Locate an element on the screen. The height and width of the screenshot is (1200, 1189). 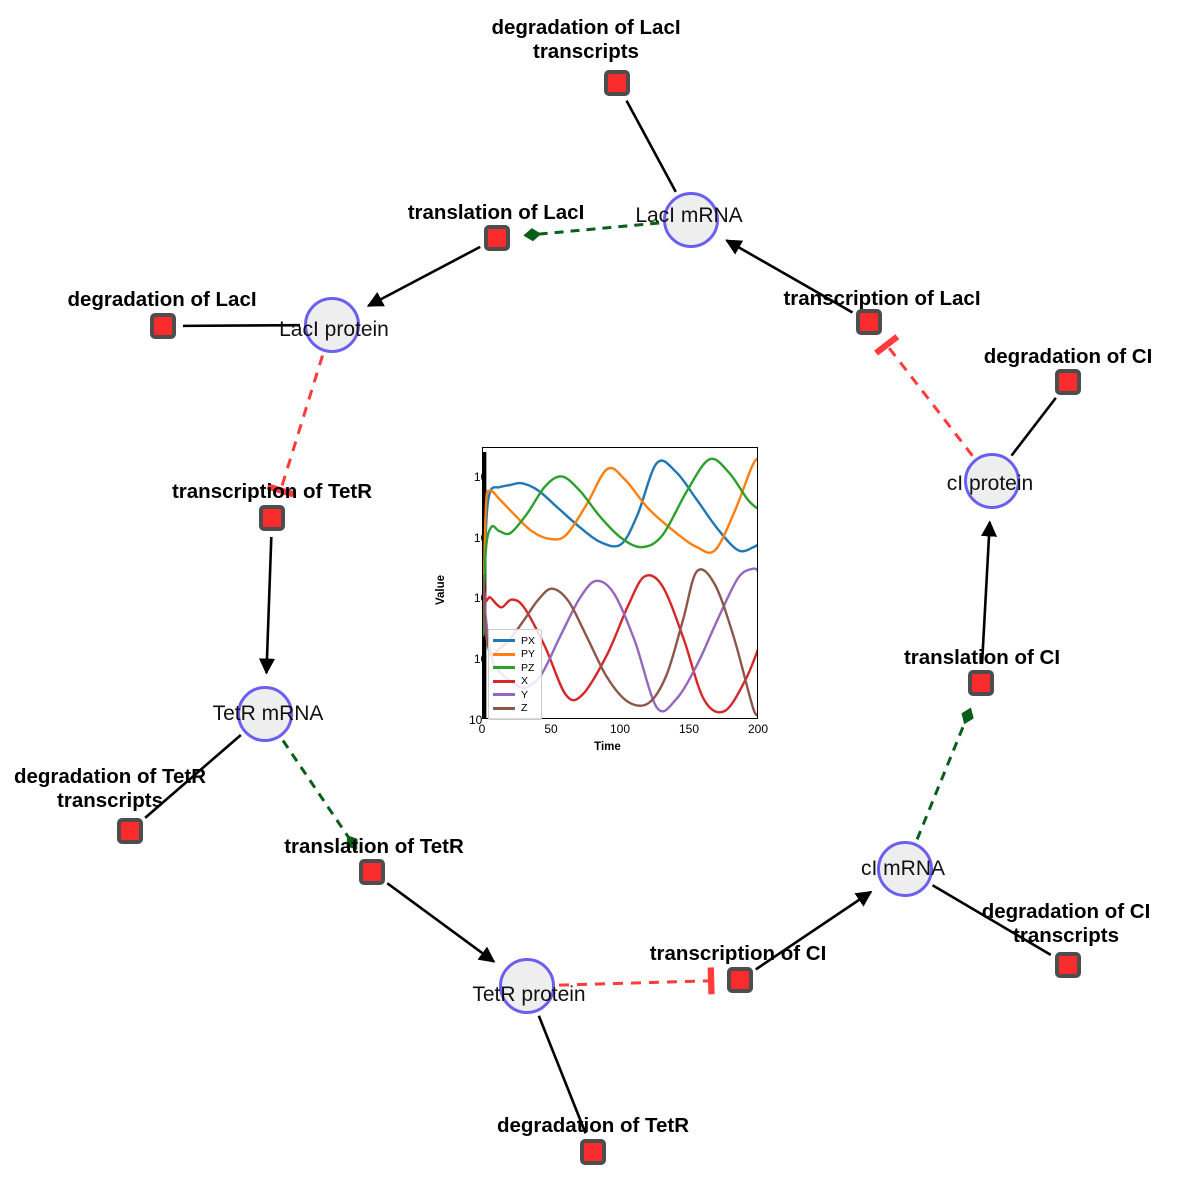
legend-label: Z is located at coordinates (524, 708).